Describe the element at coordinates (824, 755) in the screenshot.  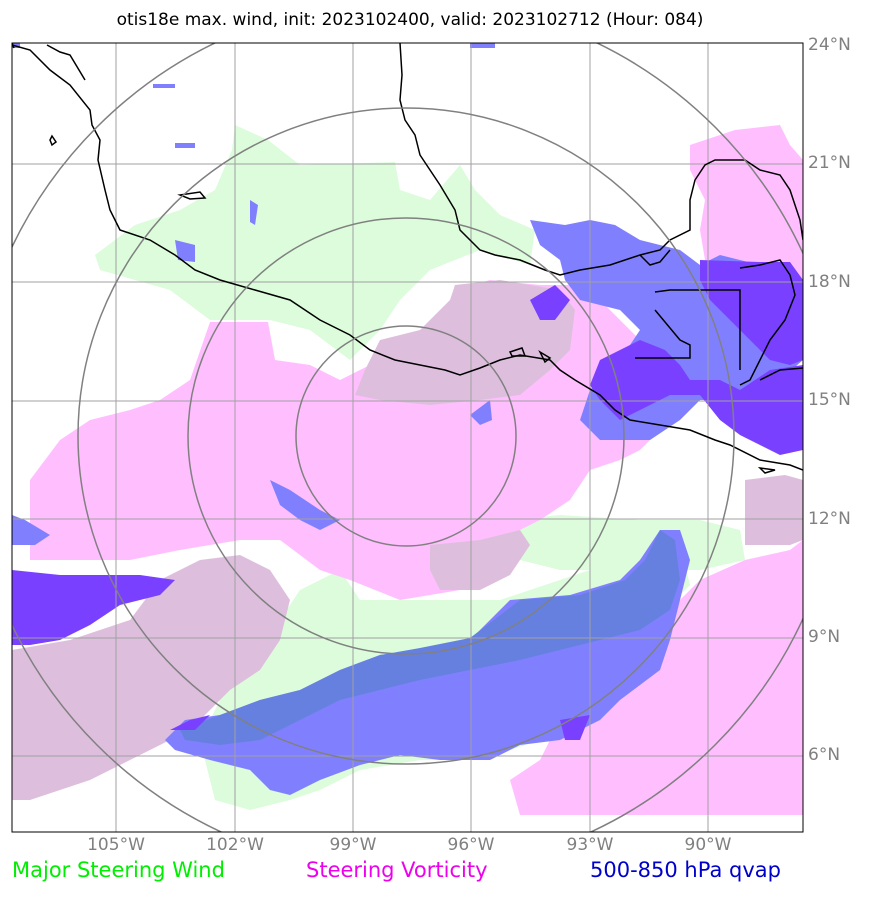
I see `lat-label-6n: 6°N` at that location.